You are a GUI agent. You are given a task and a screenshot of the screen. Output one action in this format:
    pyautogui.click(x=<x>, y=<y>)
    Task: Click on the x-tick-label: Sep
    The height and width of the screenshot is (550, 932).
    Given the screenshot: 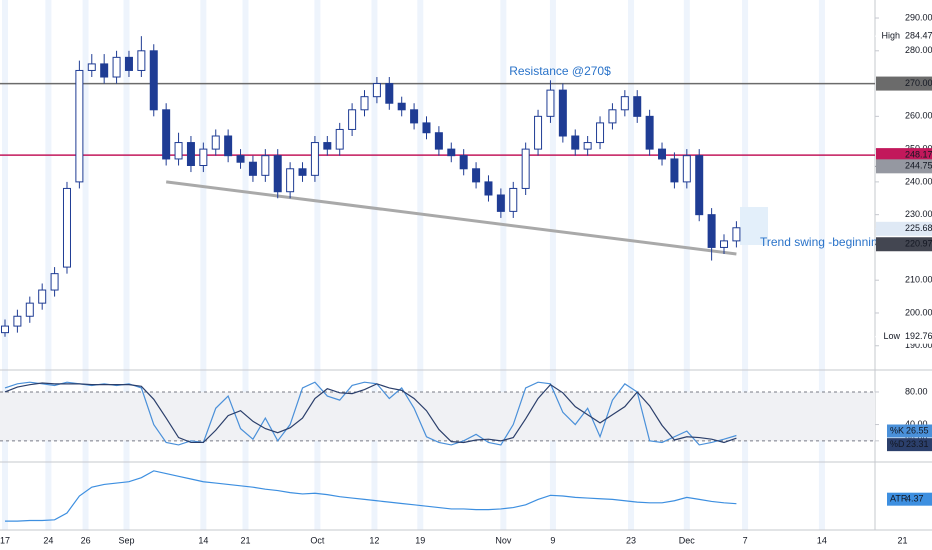 What is the action you would take?
    pyautogui.click(x=126, y=540)
    